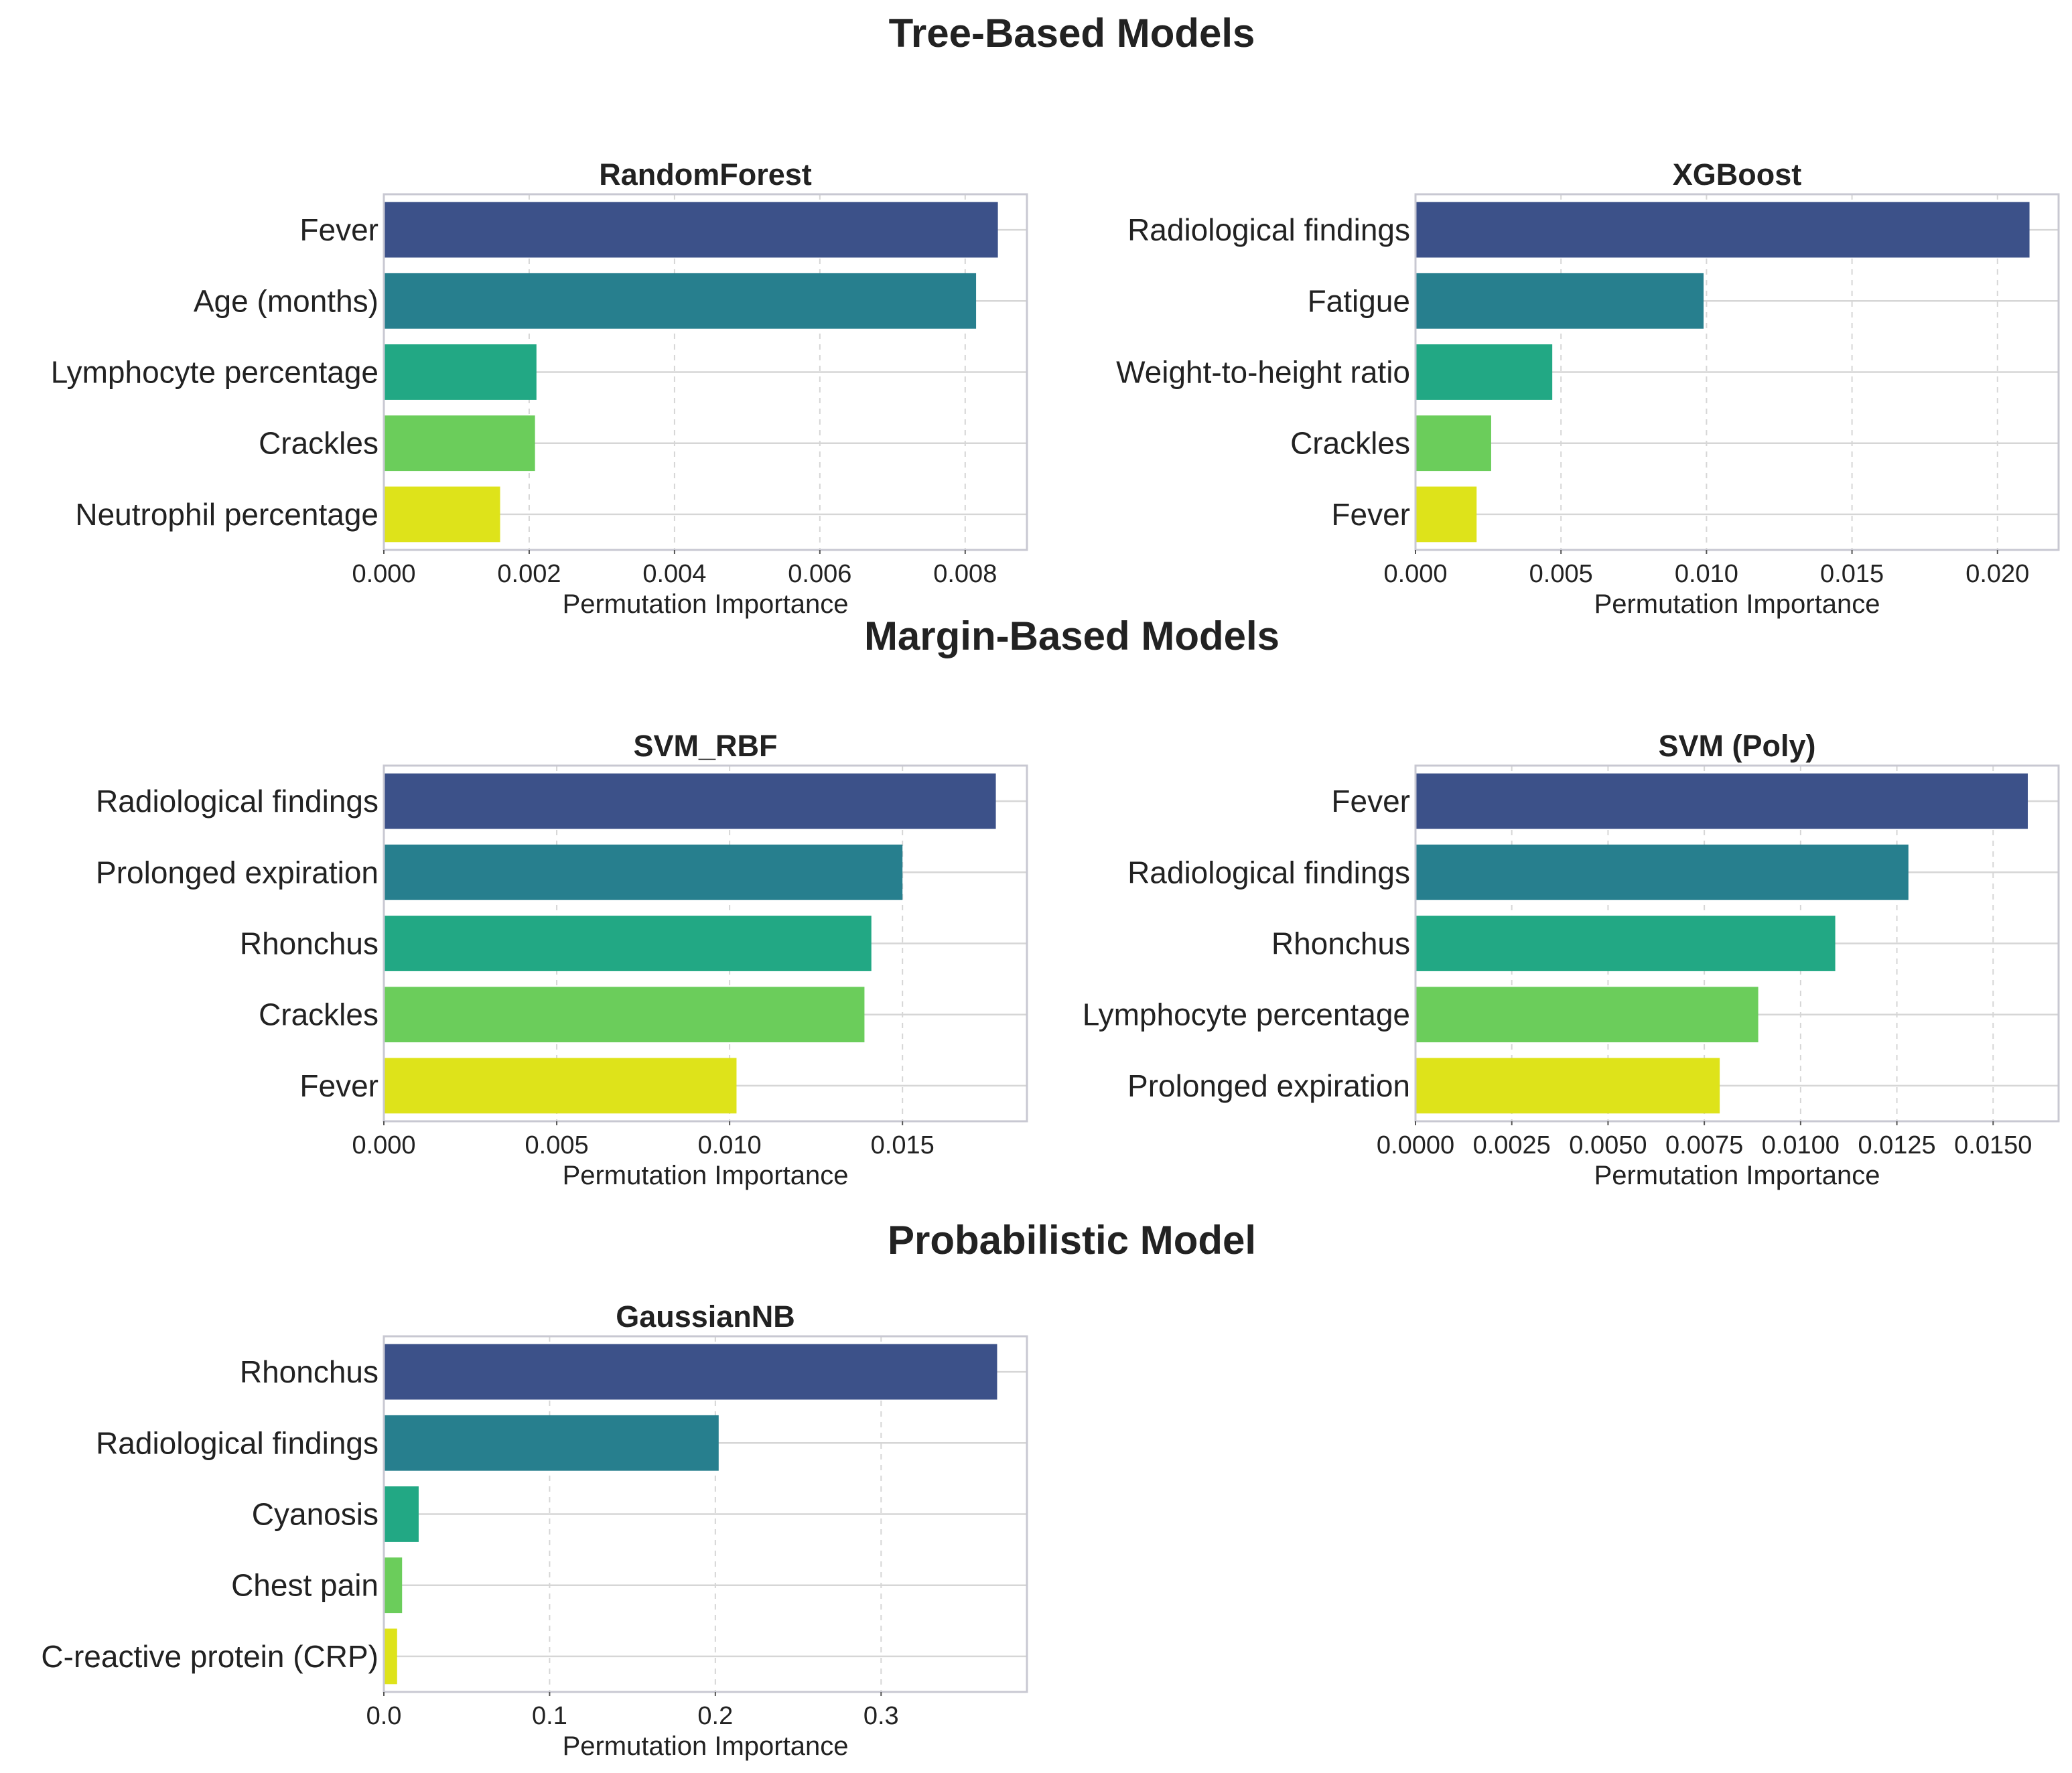  Describe the element at coordinates (965, 574) in the screenshot. I see `x-tick-label: 0.008` at that location.